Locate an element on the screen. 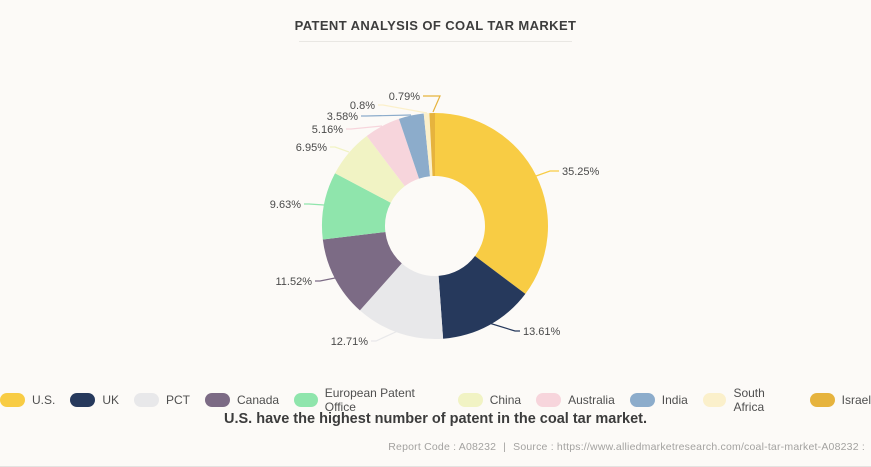  slice-label-india: 3.58% is located at coordinates (342, 117).